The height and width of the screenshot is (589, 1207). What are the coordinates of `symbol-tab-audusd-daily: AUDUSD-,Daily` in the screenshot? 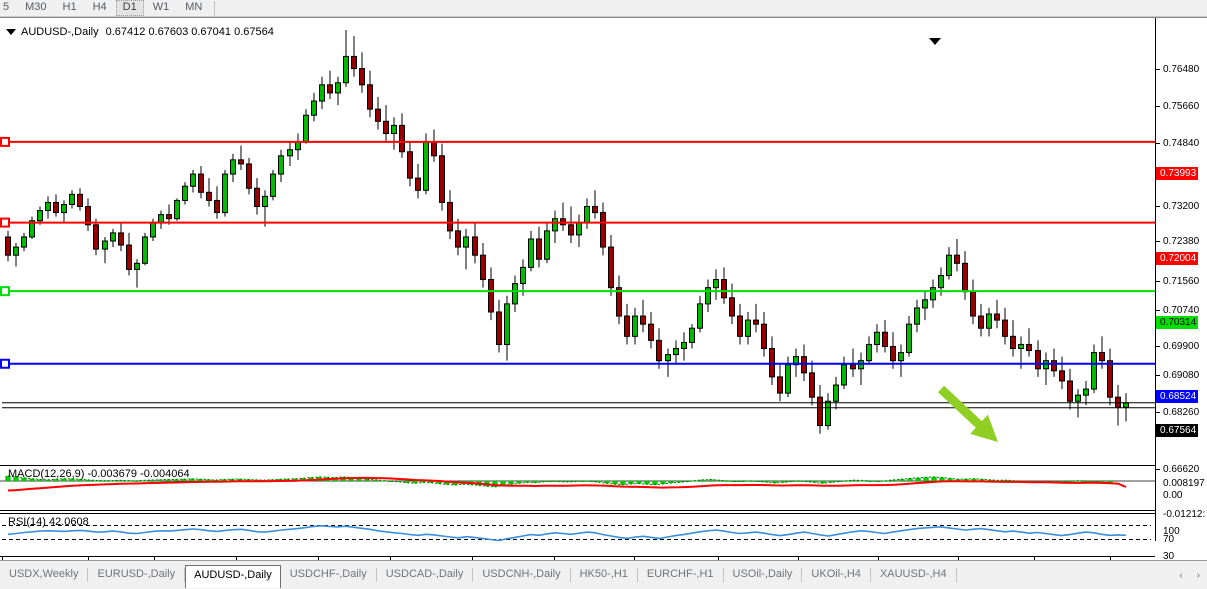 It's located at (233, 576).